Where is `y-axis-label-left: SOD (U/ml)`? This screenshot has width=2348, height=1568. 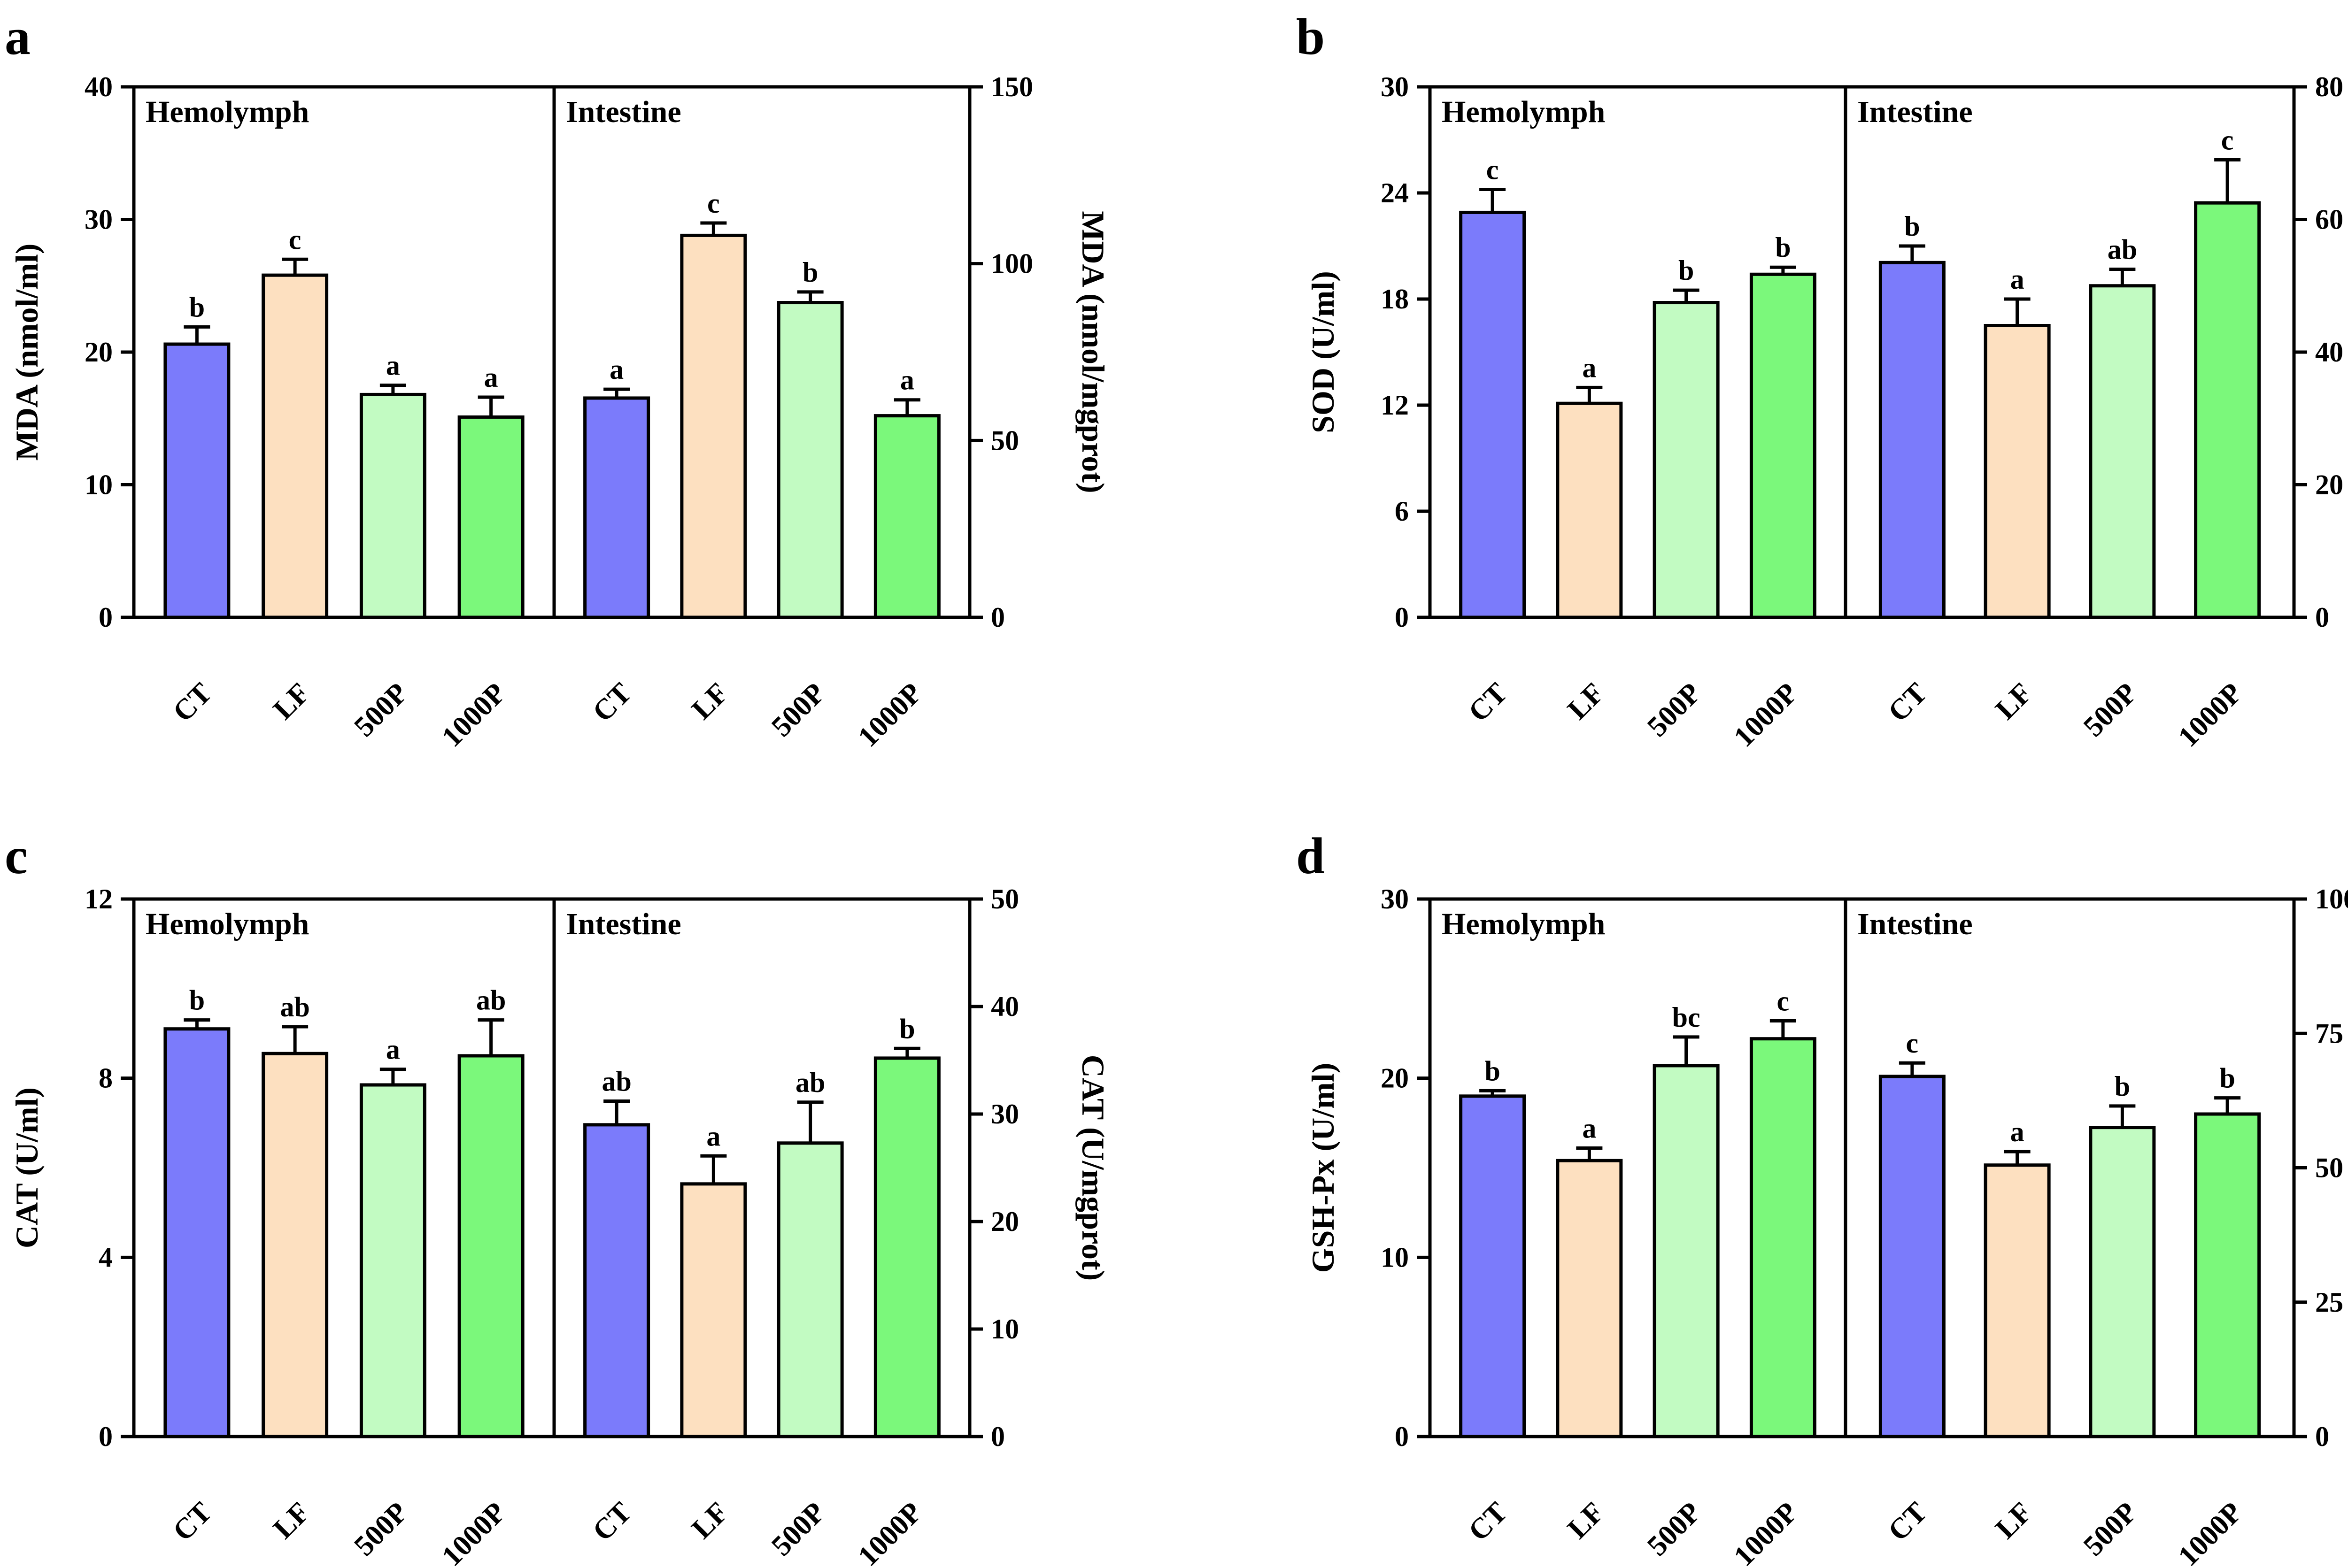
y-axis-label-left: SOD (U/ml) is located at coordinates (1323, 352).